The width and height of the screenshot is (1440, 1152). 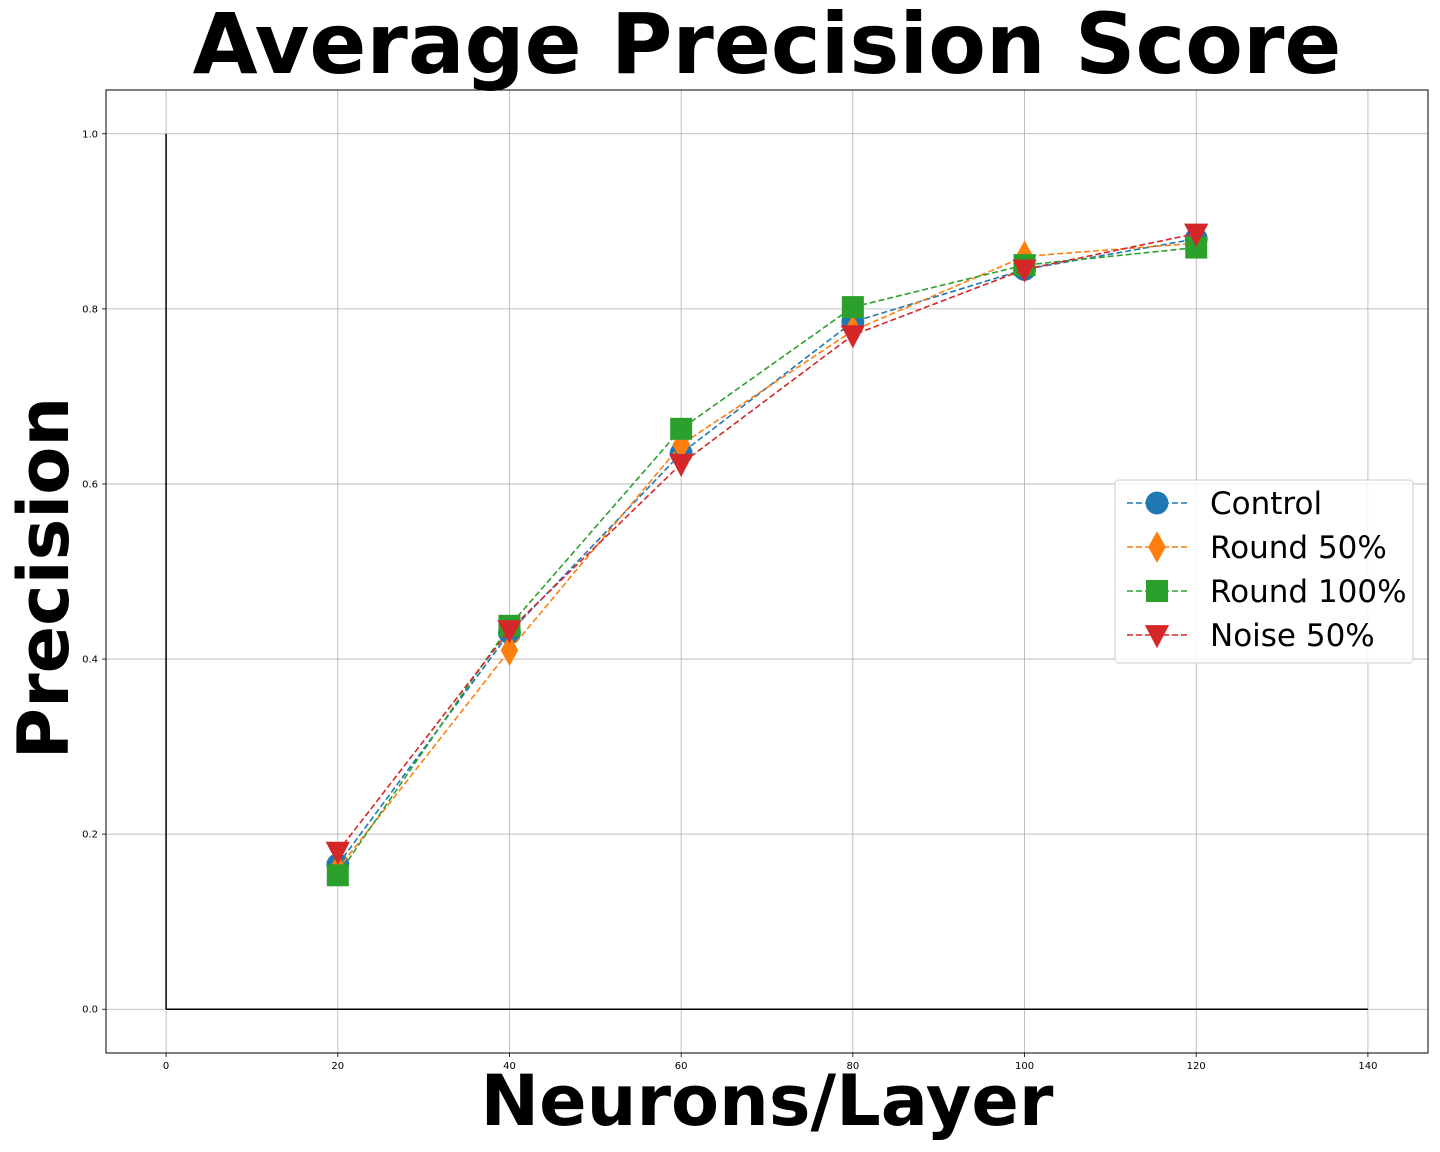 I want to click on x-axis-label: Neurons/Layer, so click(x=767, y=1101).